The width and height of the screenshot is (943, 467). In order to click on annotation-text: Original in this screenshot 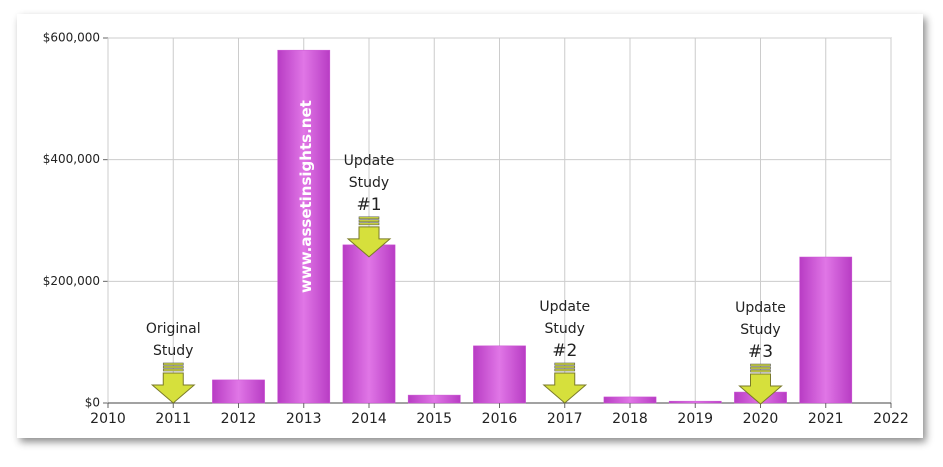, I will do `click(173, 329)`.